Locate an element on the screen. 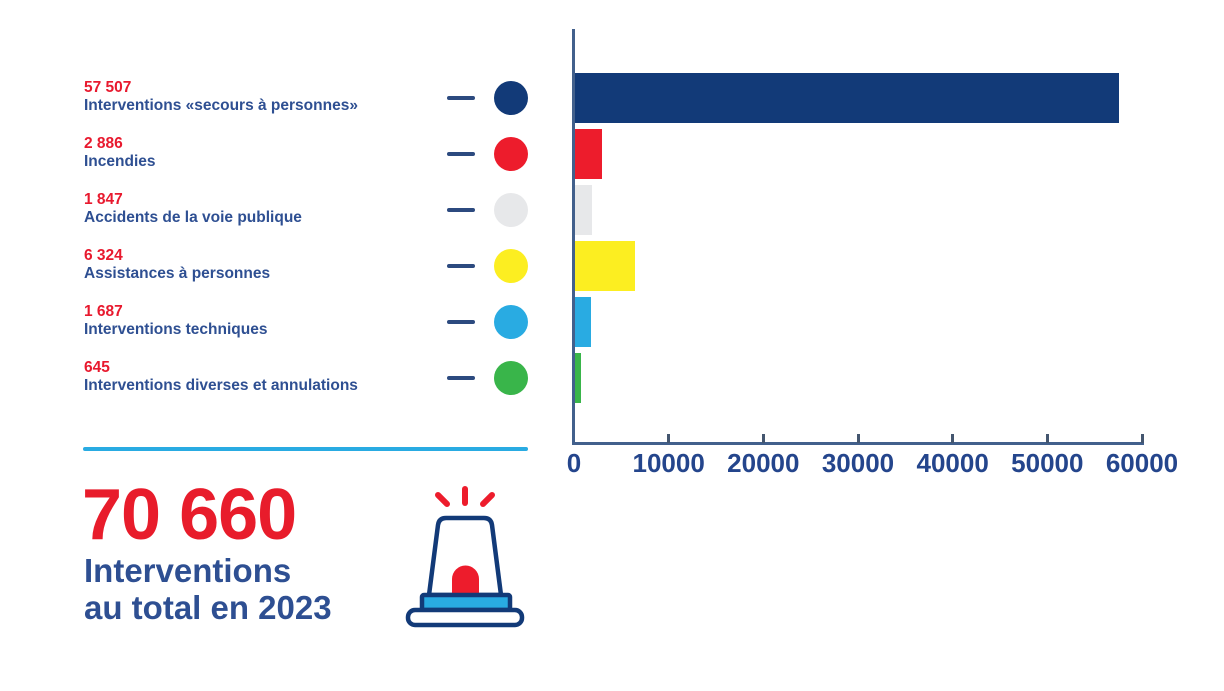 Image resolution: width=1224 pixels, height=691 pixels. legend-item: 1 847 Accidents de la voie publique is located at coordinates (307, 210).